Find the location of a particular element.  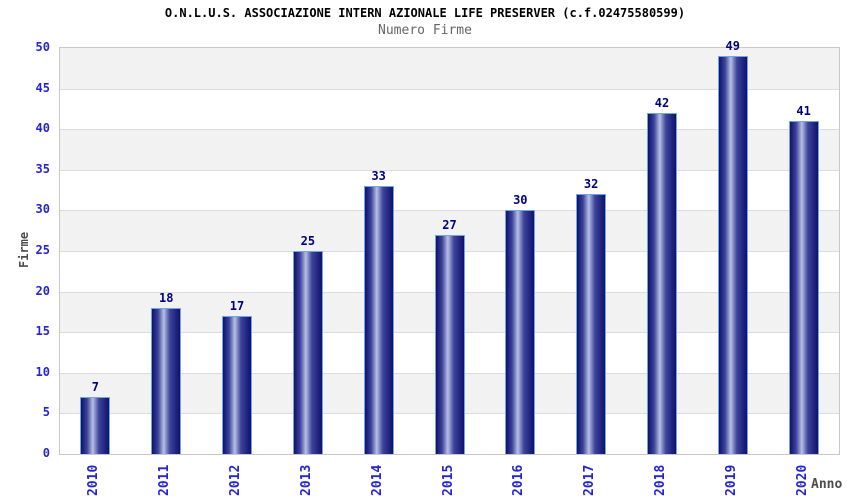

y-tick-label: 45 is located at coordinates (42, 87).